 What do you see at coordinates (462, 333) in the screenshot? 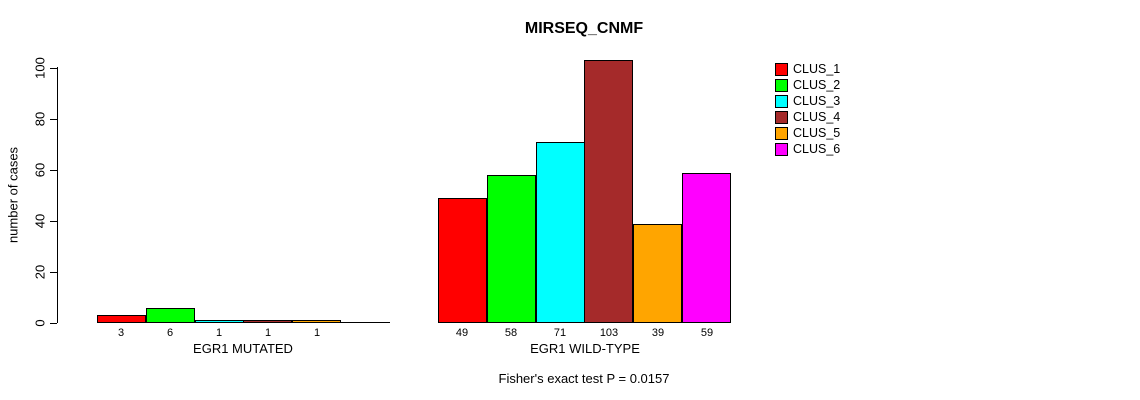
I see `bar-value-label: 49` at bounding box center [462, 333].